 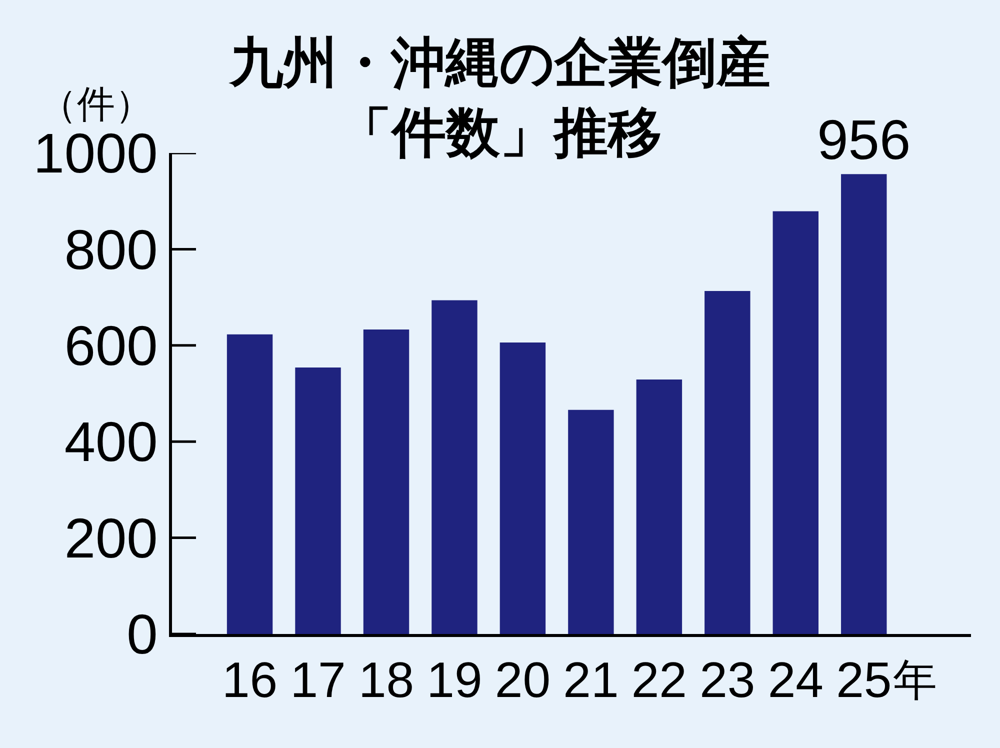 I want to click on chart-title: 九州・沖縄の企業倒産「件数」推移, so click(x=499, y=97).